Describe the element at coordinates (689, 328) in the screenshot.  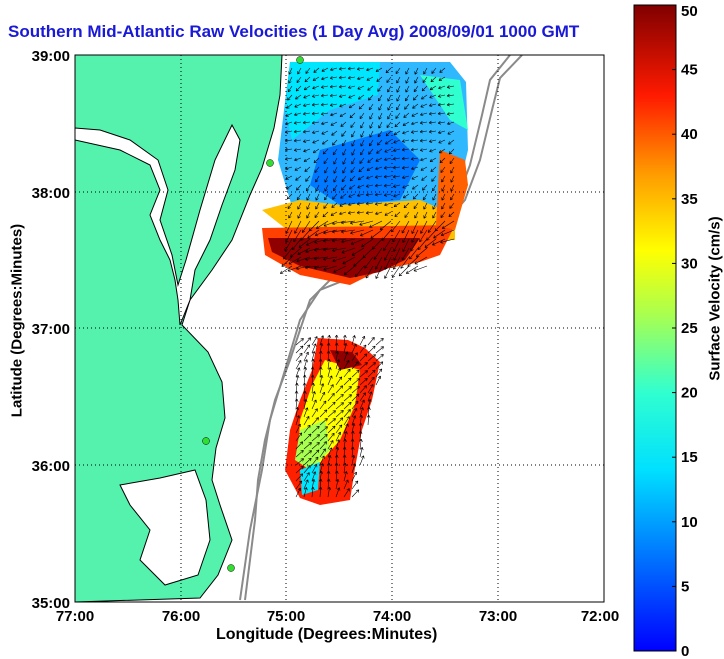
I see `colorbar-tick-label: 25` at that location.